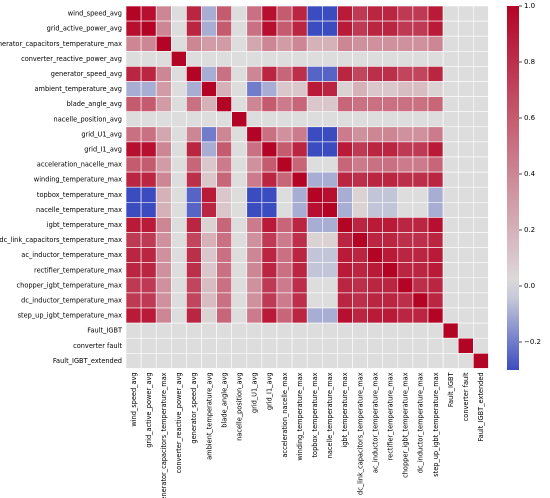 Image resolution: width=550 pixels, height=498 pixels. What do you see at coordinates (451, 389) in the screenshot?
I see `x-tick-label: Fault_IGBT` at bounding box center [451, 389].